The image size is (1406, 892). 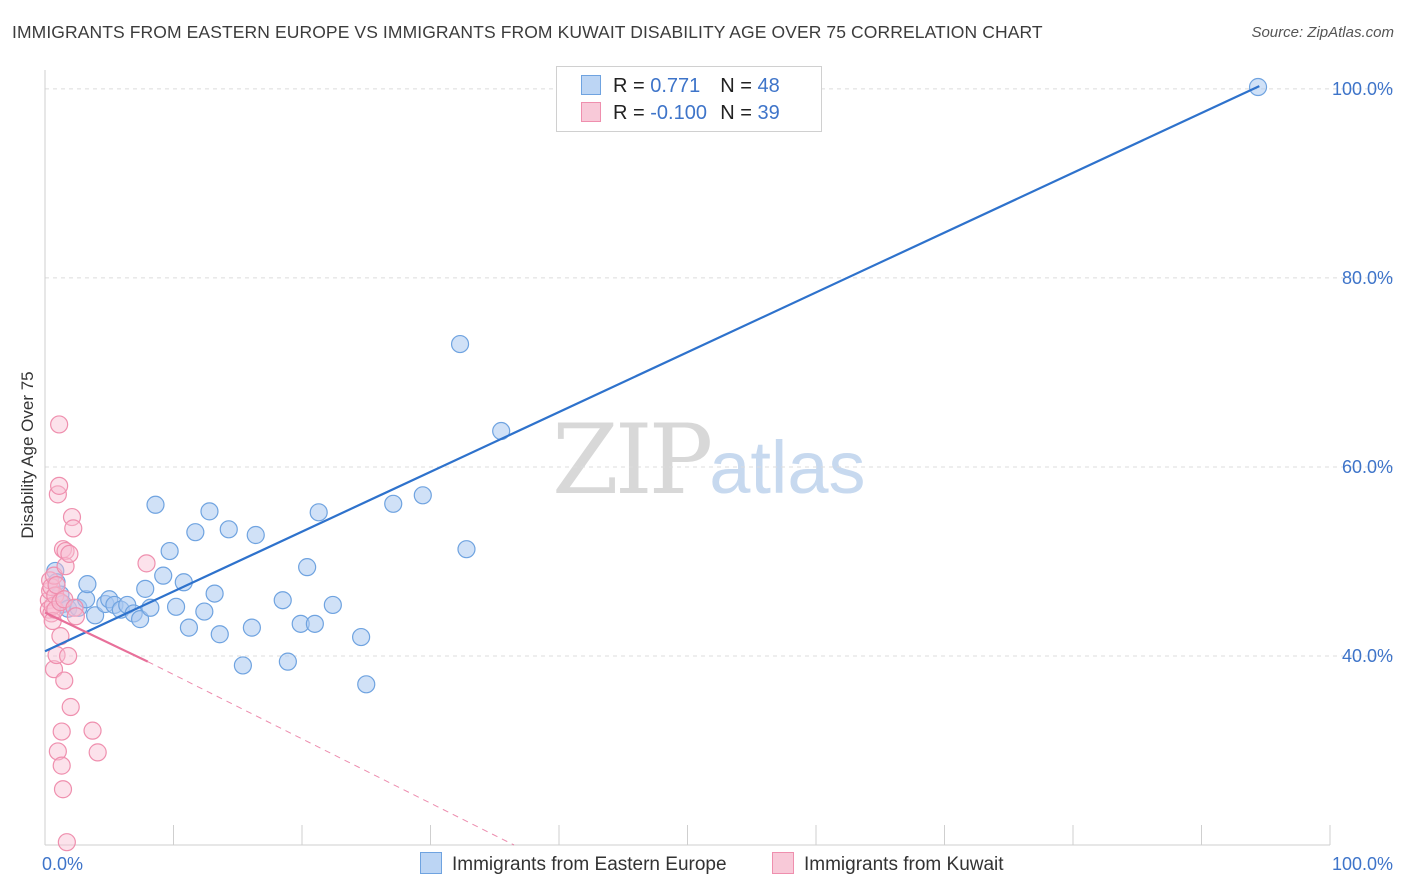 I want to click on legend-n-value: 39, so click(x=768, y=113).